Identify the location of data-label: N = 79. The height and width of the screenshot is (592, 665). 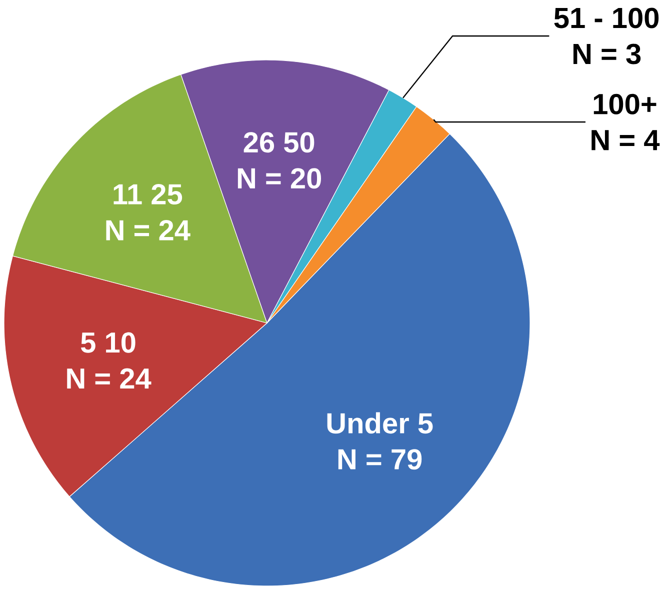
(380, 459).